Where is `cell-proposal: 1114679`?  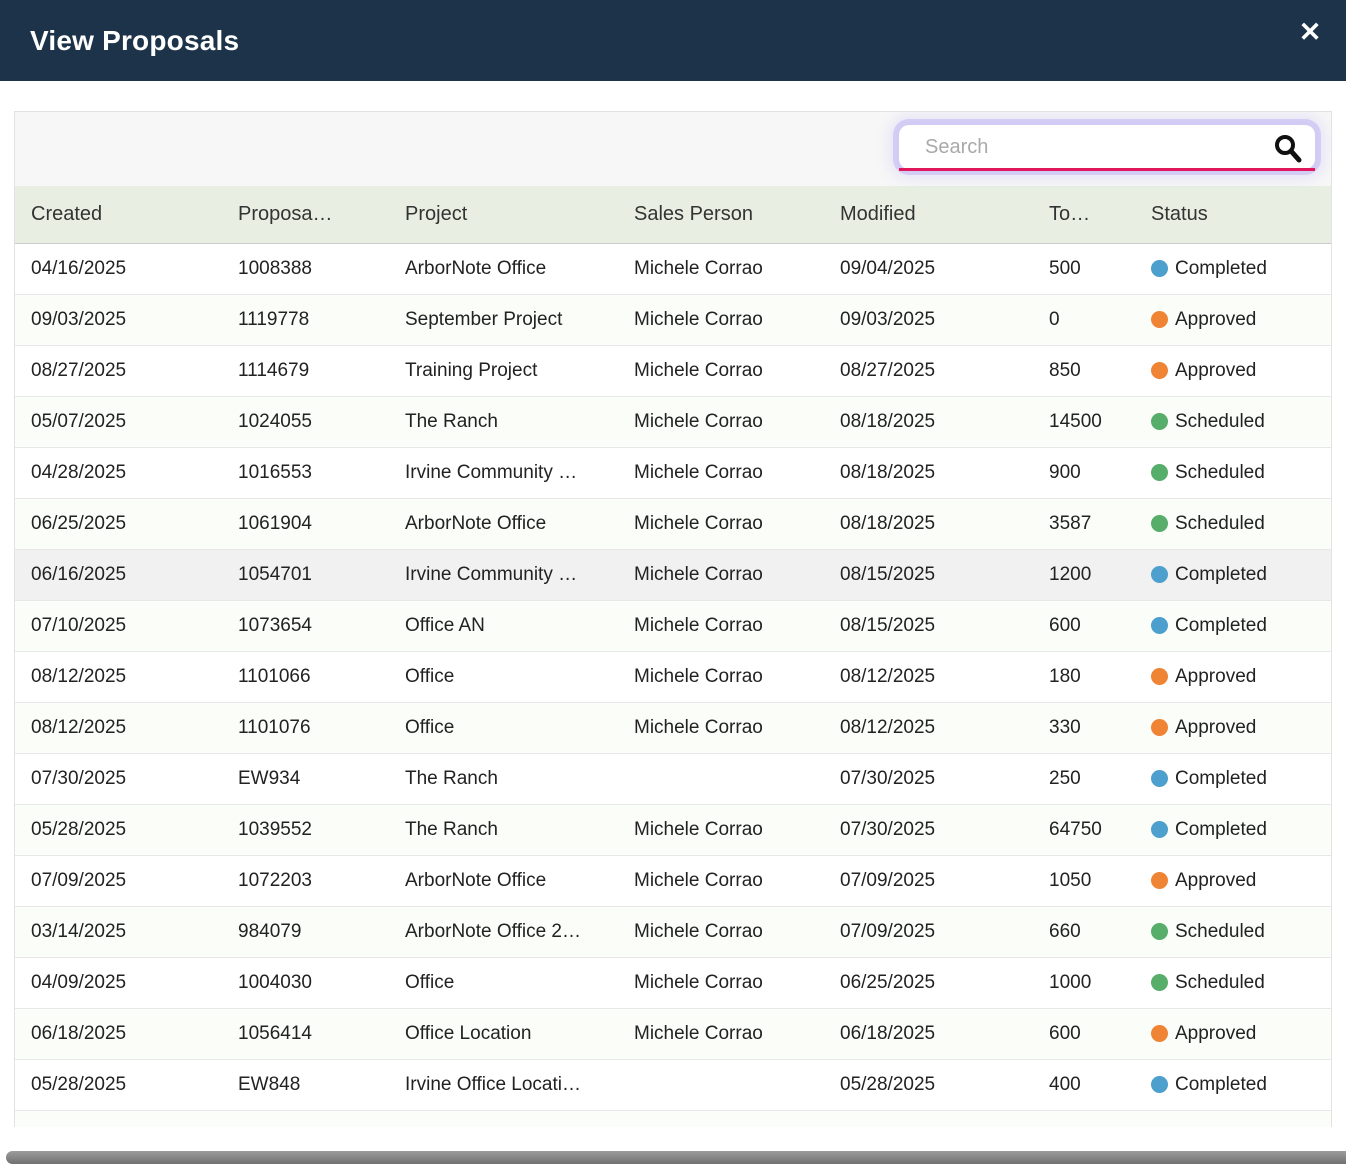
cell-proposal: 1114679 is located at coordinates (274, 370).